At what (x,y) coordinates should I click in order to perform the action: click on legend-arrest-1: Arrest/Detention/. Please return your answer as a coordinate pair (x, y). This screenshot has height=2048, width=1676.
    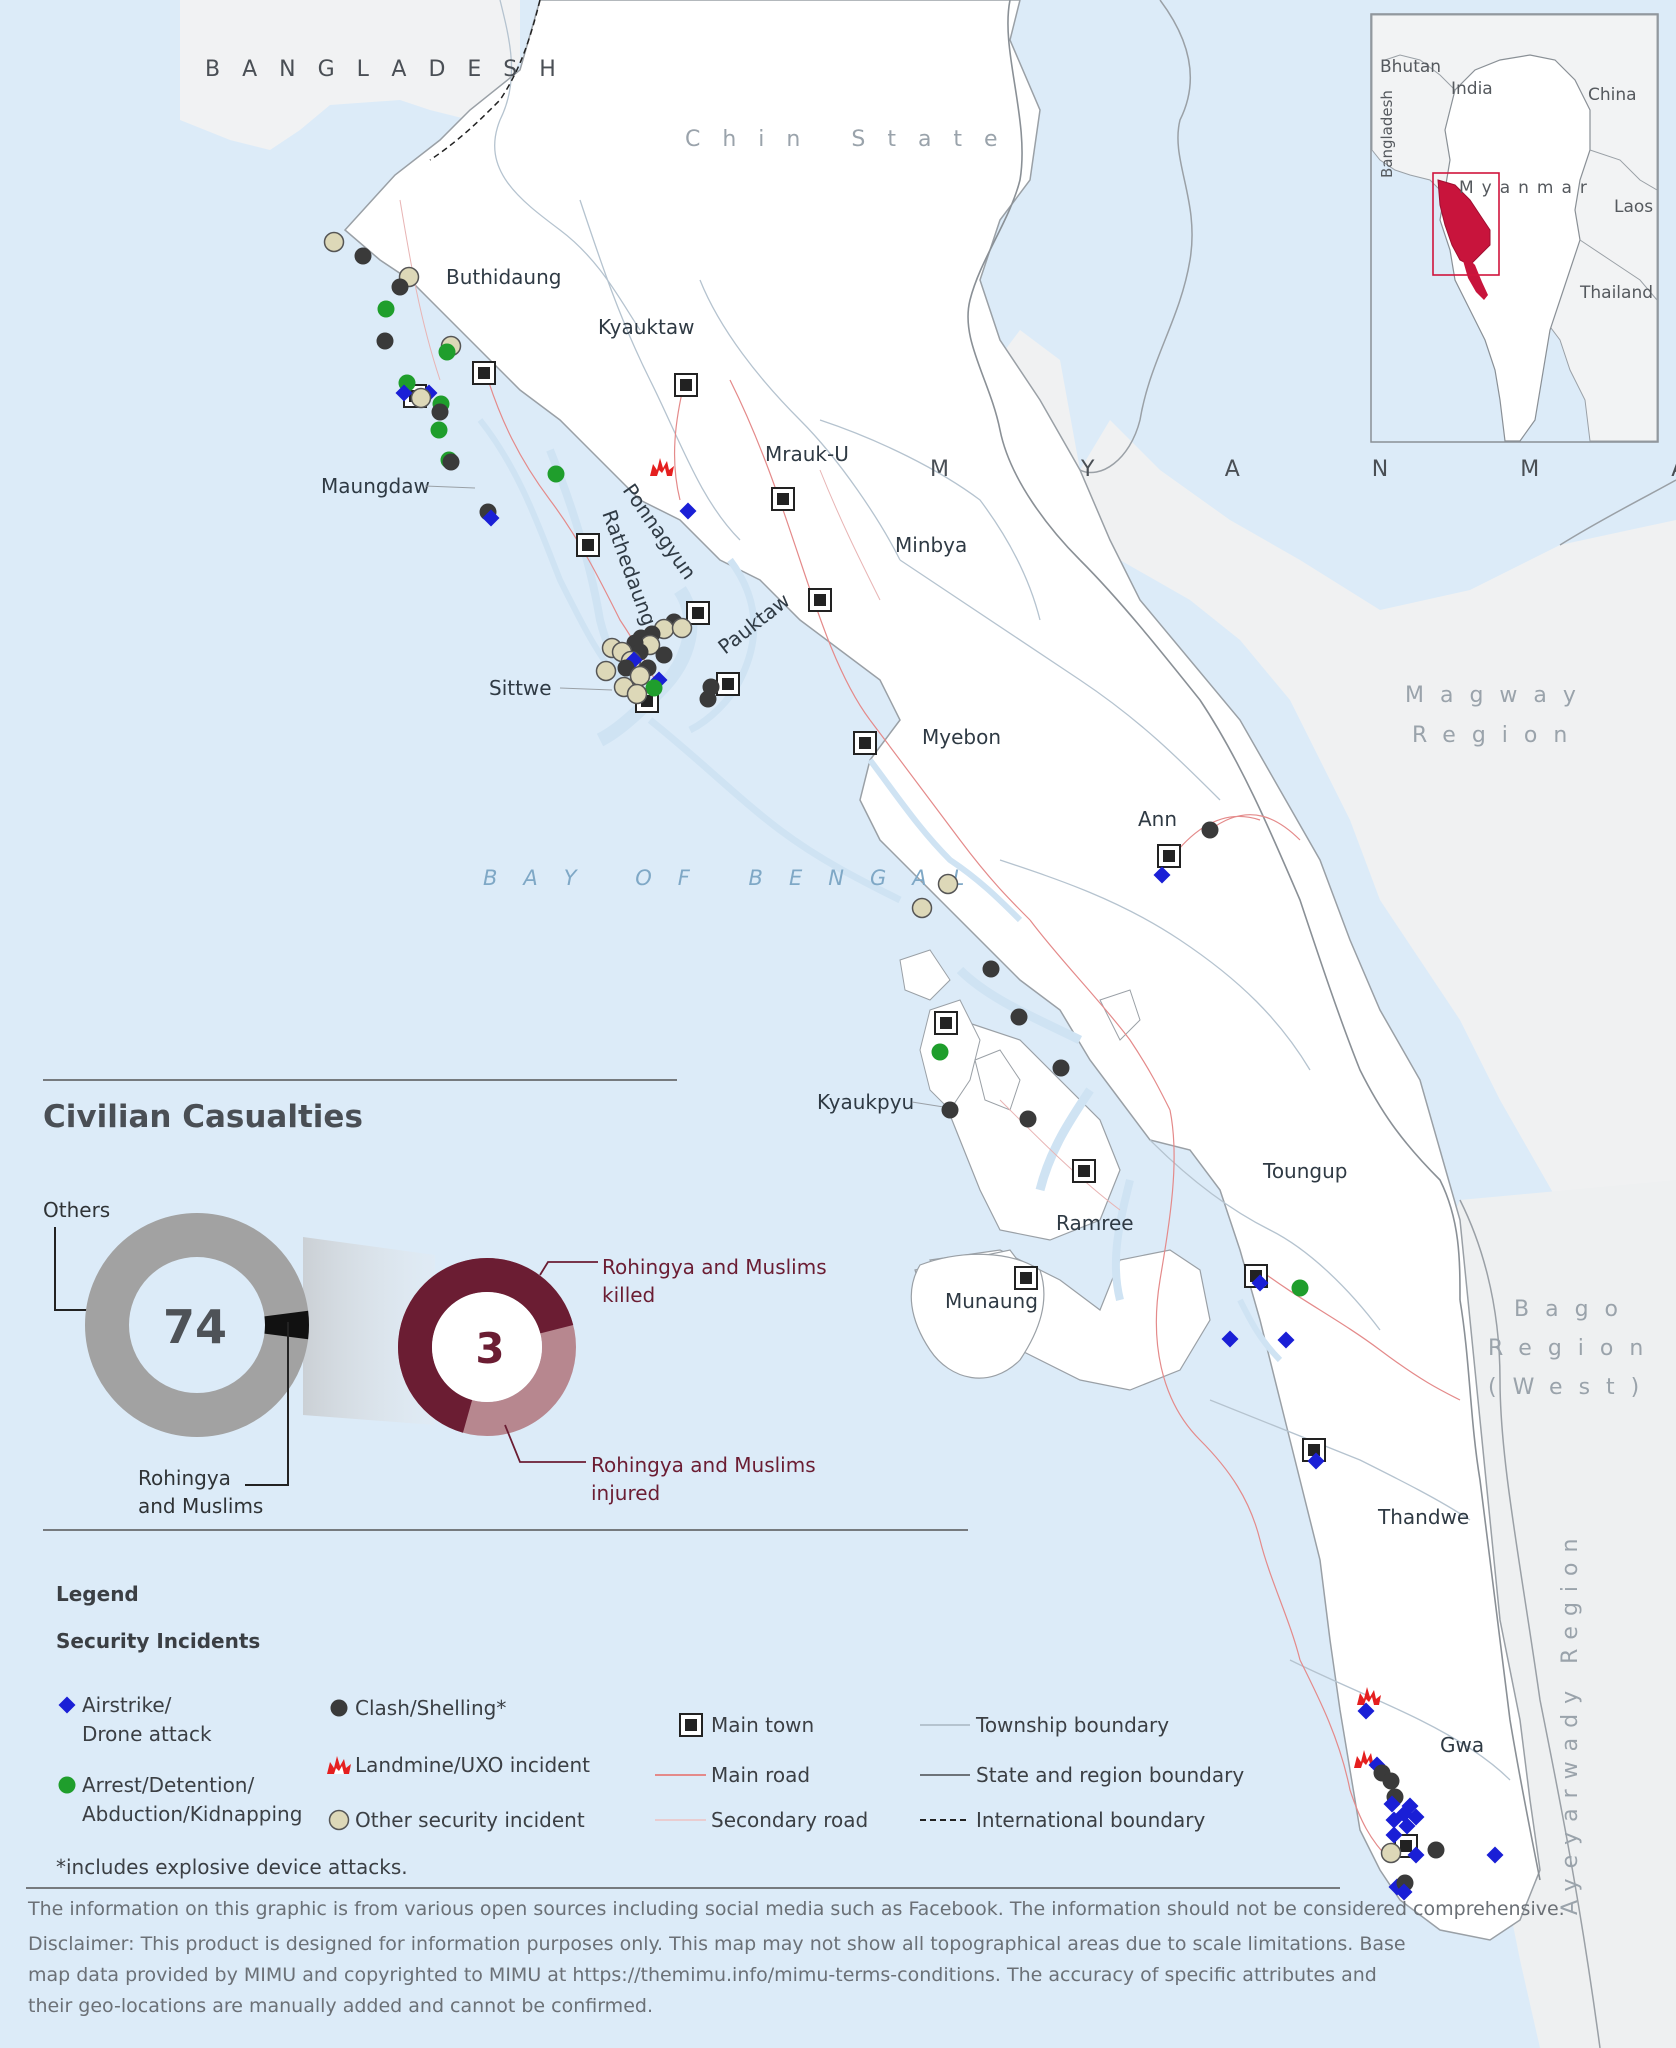
    Looking at the image, I should click on (168, 1785).